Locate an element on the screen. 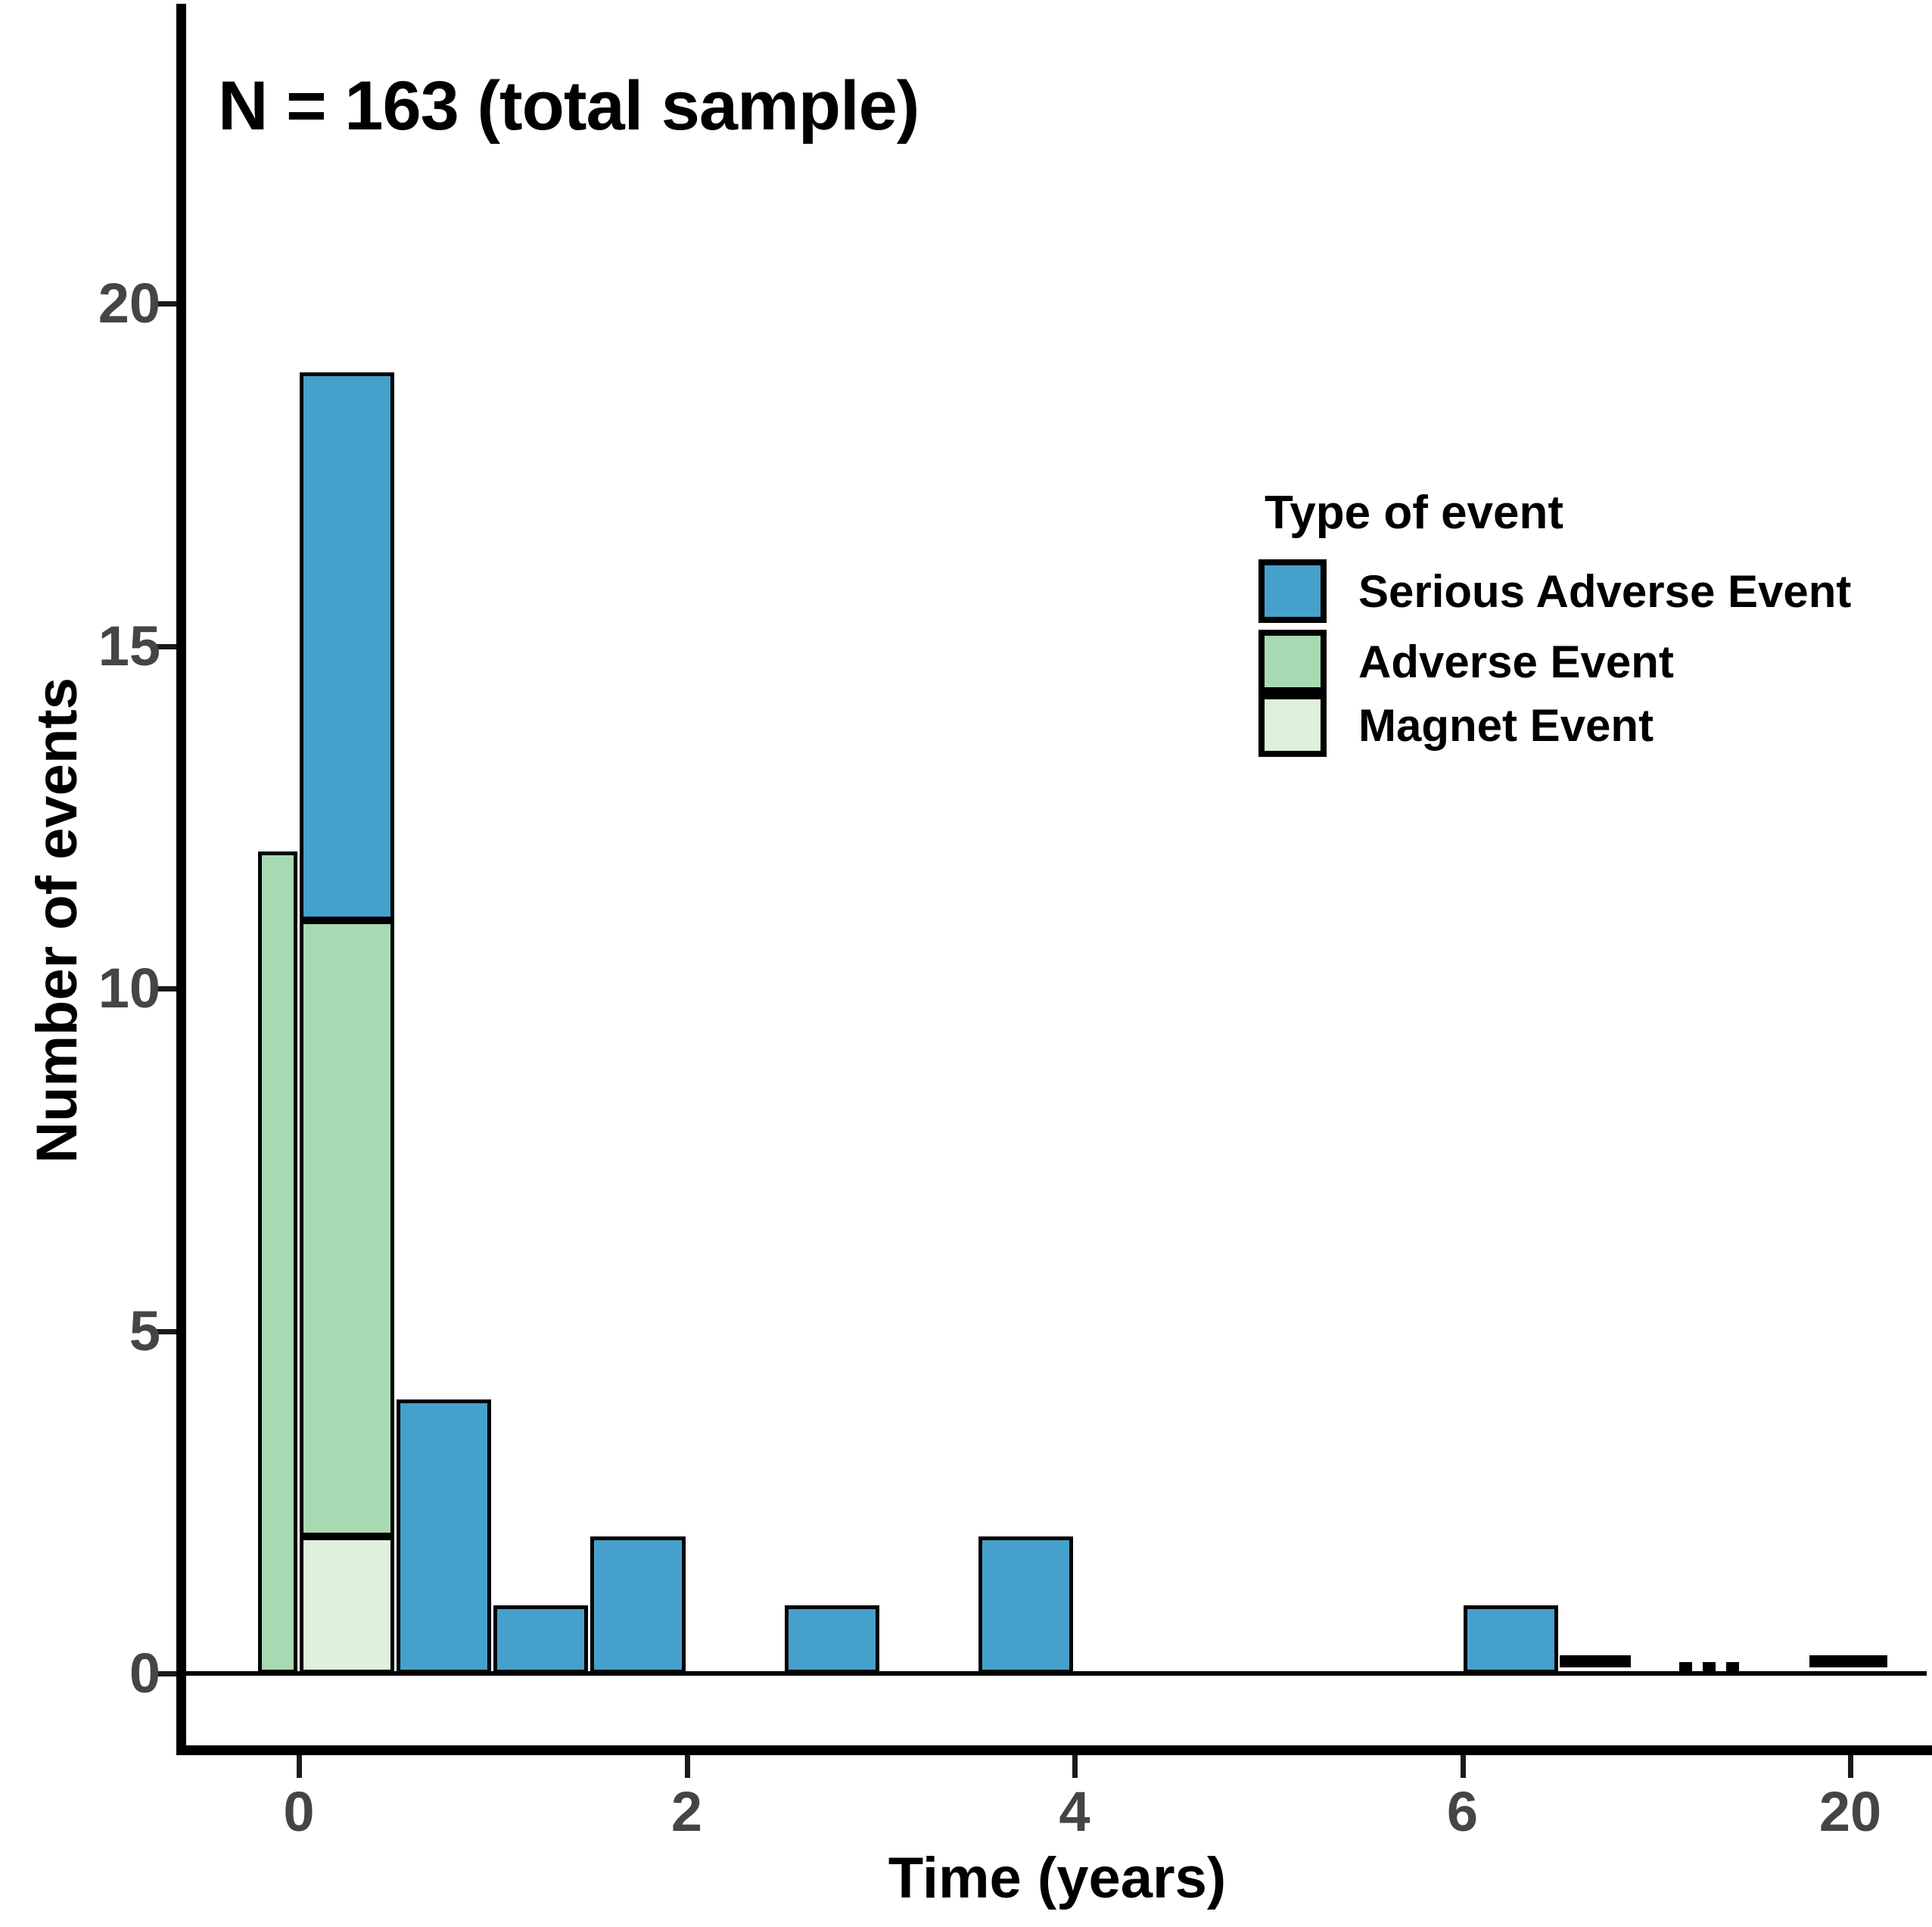  x-axis-frame-line is located at coordinates (1054, 1750).